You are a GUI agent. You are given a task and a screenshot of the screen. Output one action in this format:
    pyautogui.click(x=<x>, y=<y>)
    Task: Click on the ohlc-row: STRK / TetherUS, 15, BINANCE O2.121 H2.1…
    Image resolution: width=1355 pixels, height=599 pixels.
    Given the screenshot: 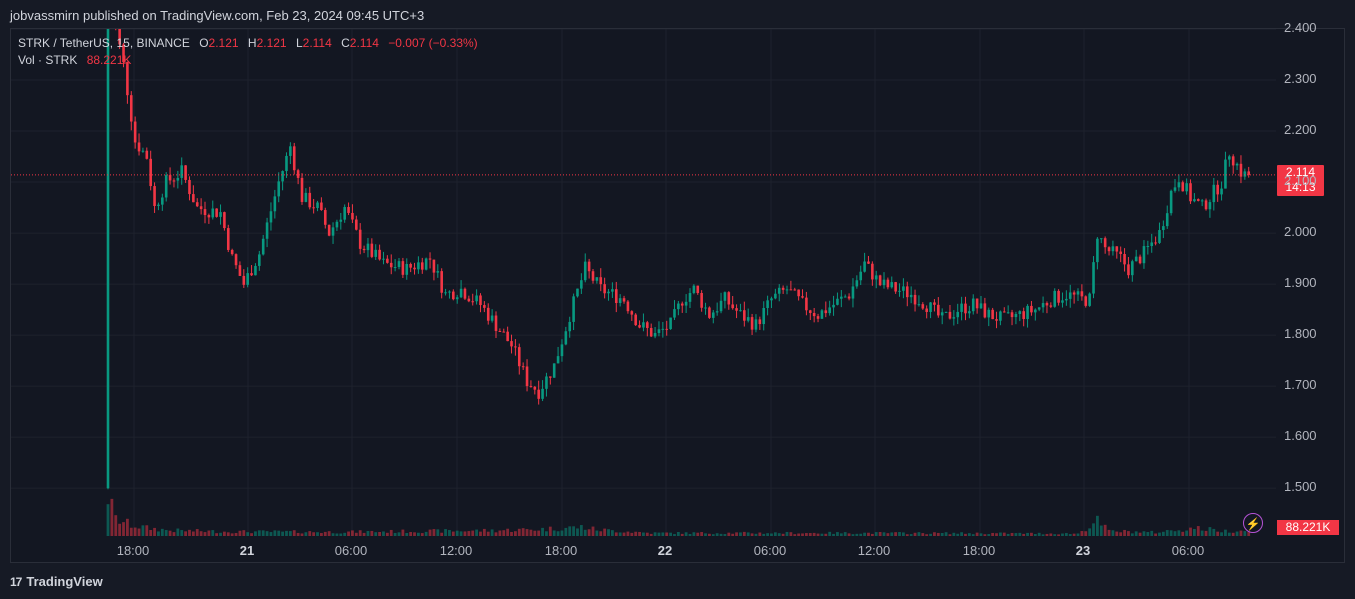 What is the action you would take?
    pyautogui.click(x=248, y=43)
    